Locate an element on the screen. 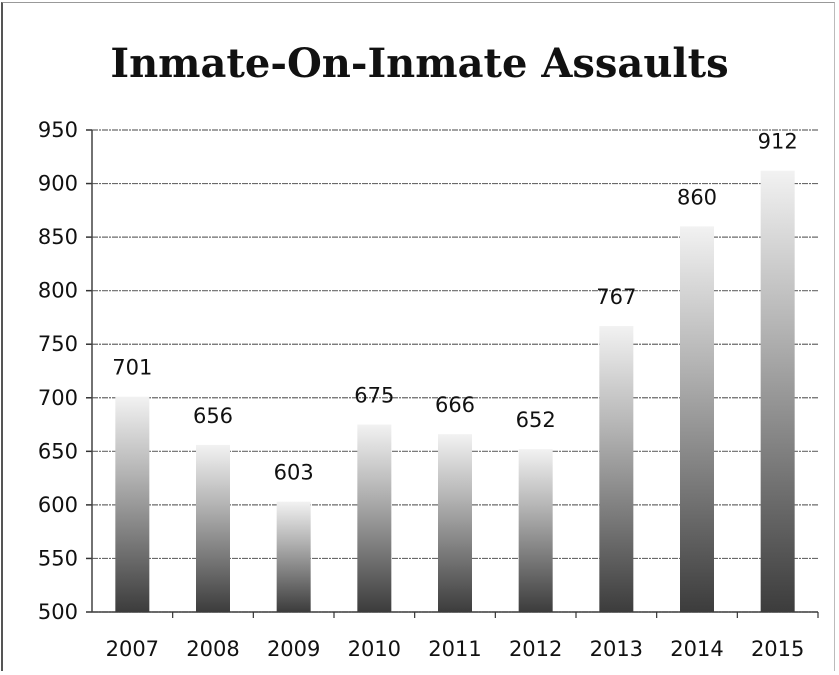  data-label: 652 is located at coordinates (536, 420).